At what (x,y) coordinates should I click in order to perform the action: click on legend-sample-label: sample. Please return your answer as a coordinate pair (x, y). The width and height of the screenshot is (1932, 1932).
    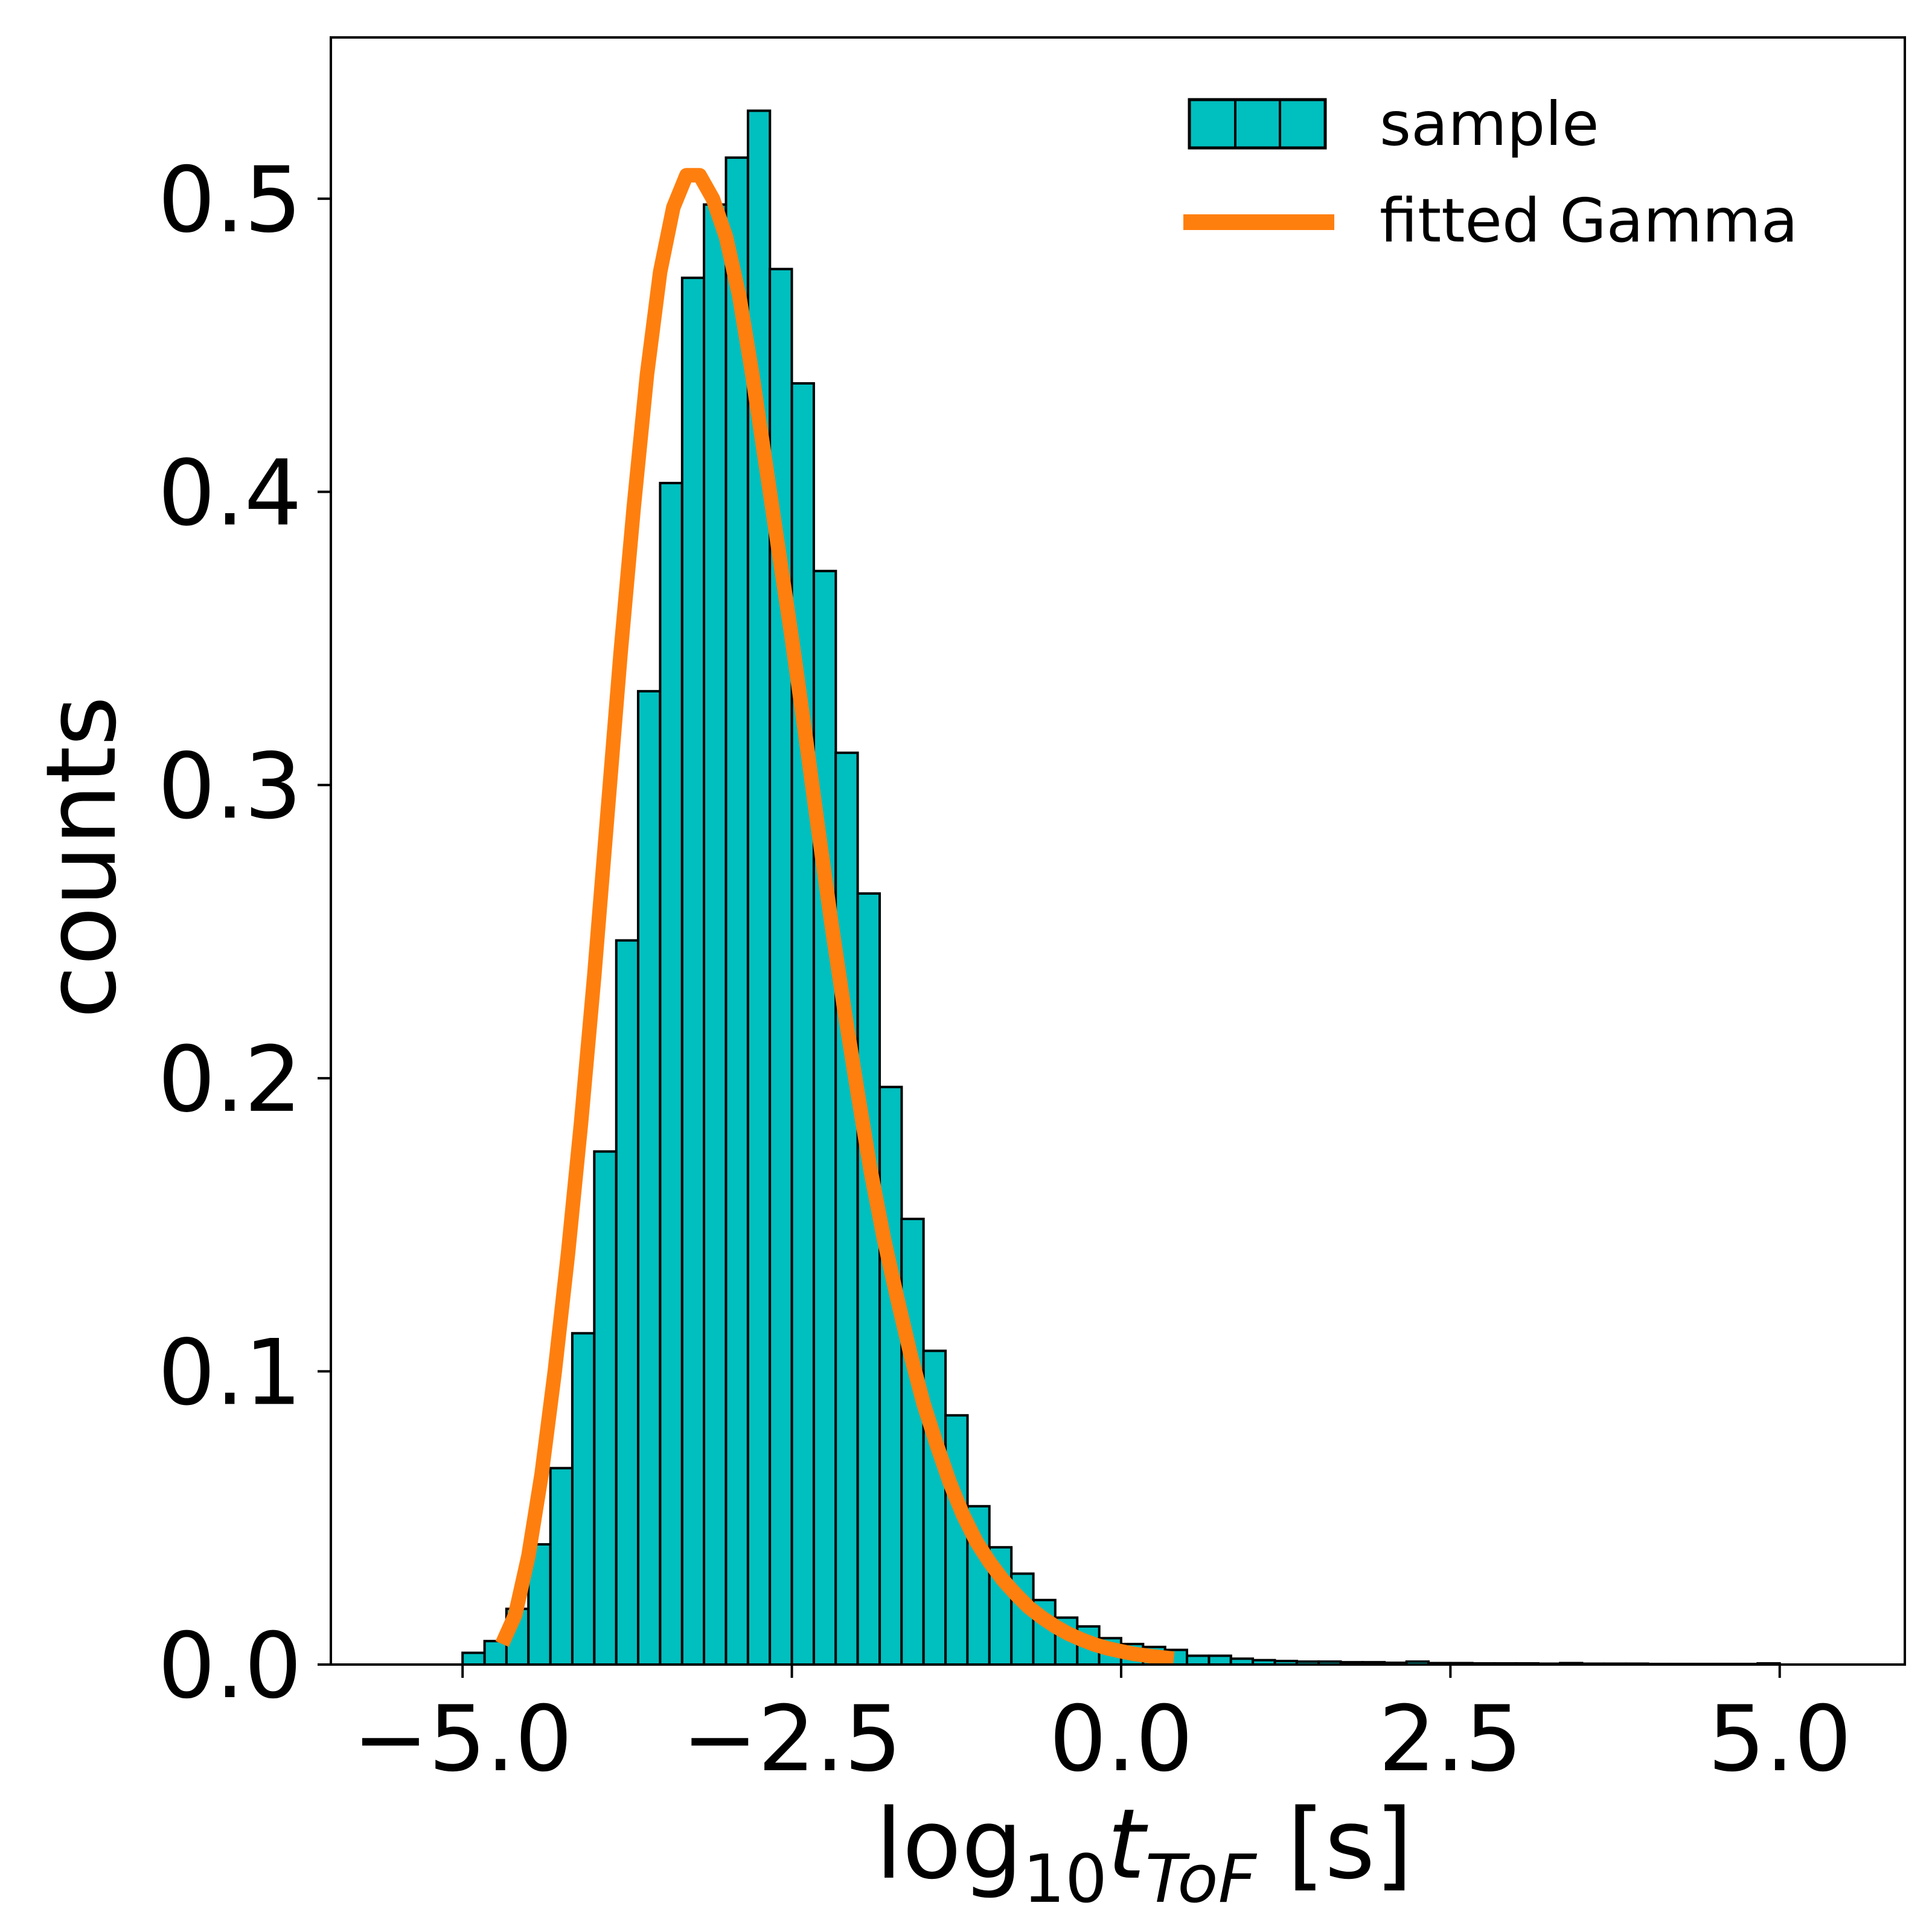
    Looking at the image, I should click on (1489, 124).